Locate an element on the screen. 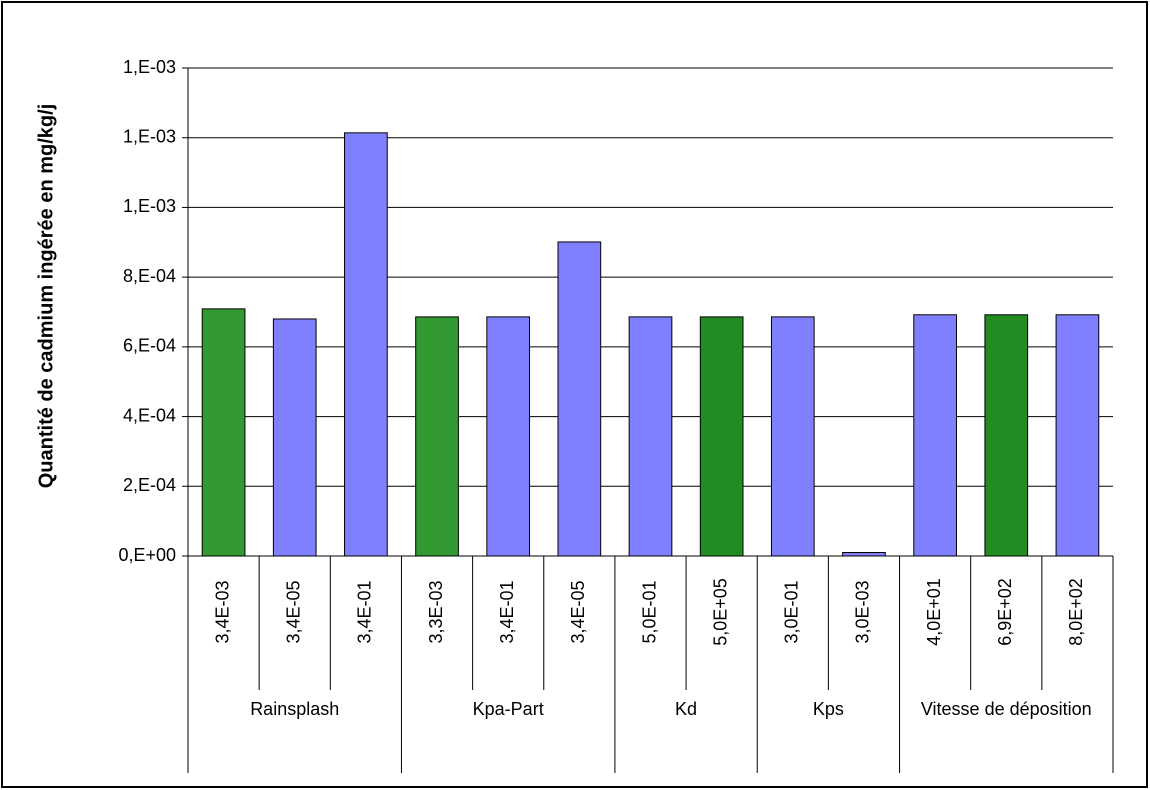 The width and height of the screenshot is (1150, 790). group-label: Vitesse de déposition is located at coordinates (1006, 709).